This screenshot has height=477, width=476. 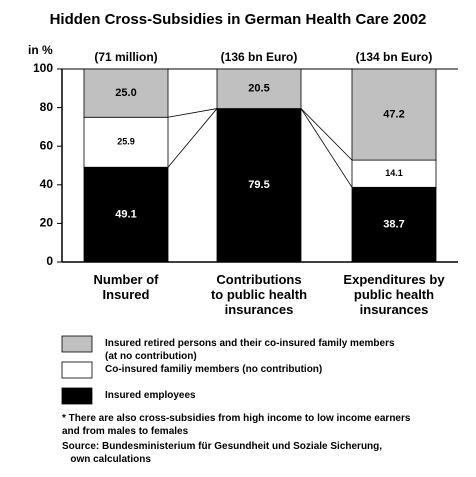 I want to click on x-tick-label: Number of Insured, so click(x=126, y=287).